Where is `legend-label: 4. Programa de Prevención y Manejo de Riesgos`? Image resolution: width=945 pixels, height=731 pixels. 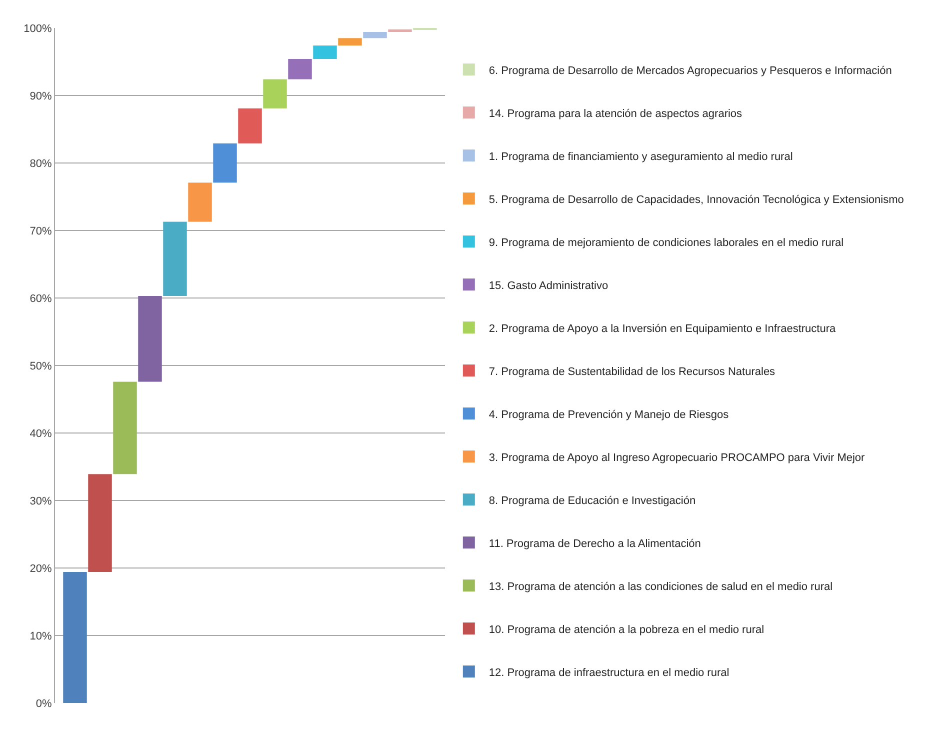 legend-label: 4. Programa de Prevención y Manejo de Riesgos is located at coordinates (609, 414).